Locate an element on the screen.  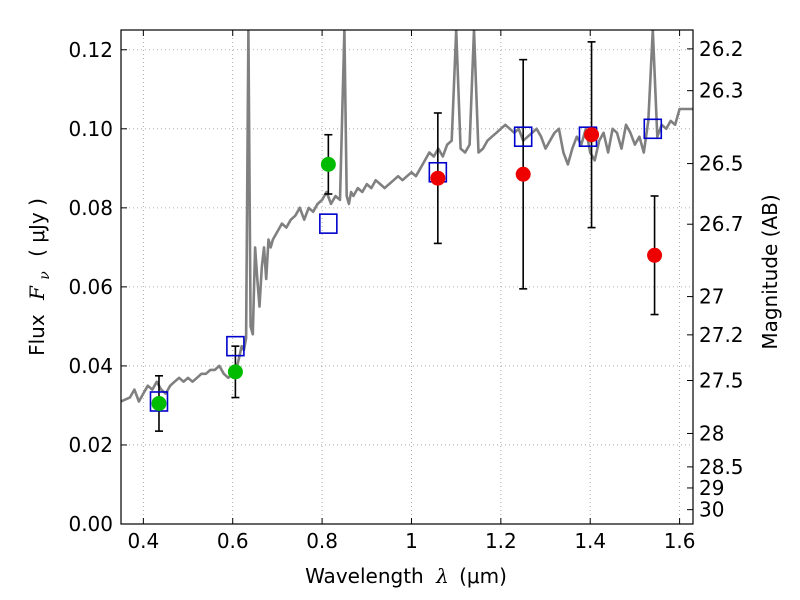
x-tick-labels: 0.4 0.6 0.8 1 1.2 1.4 1.6 is located at coordinates (411, 541).